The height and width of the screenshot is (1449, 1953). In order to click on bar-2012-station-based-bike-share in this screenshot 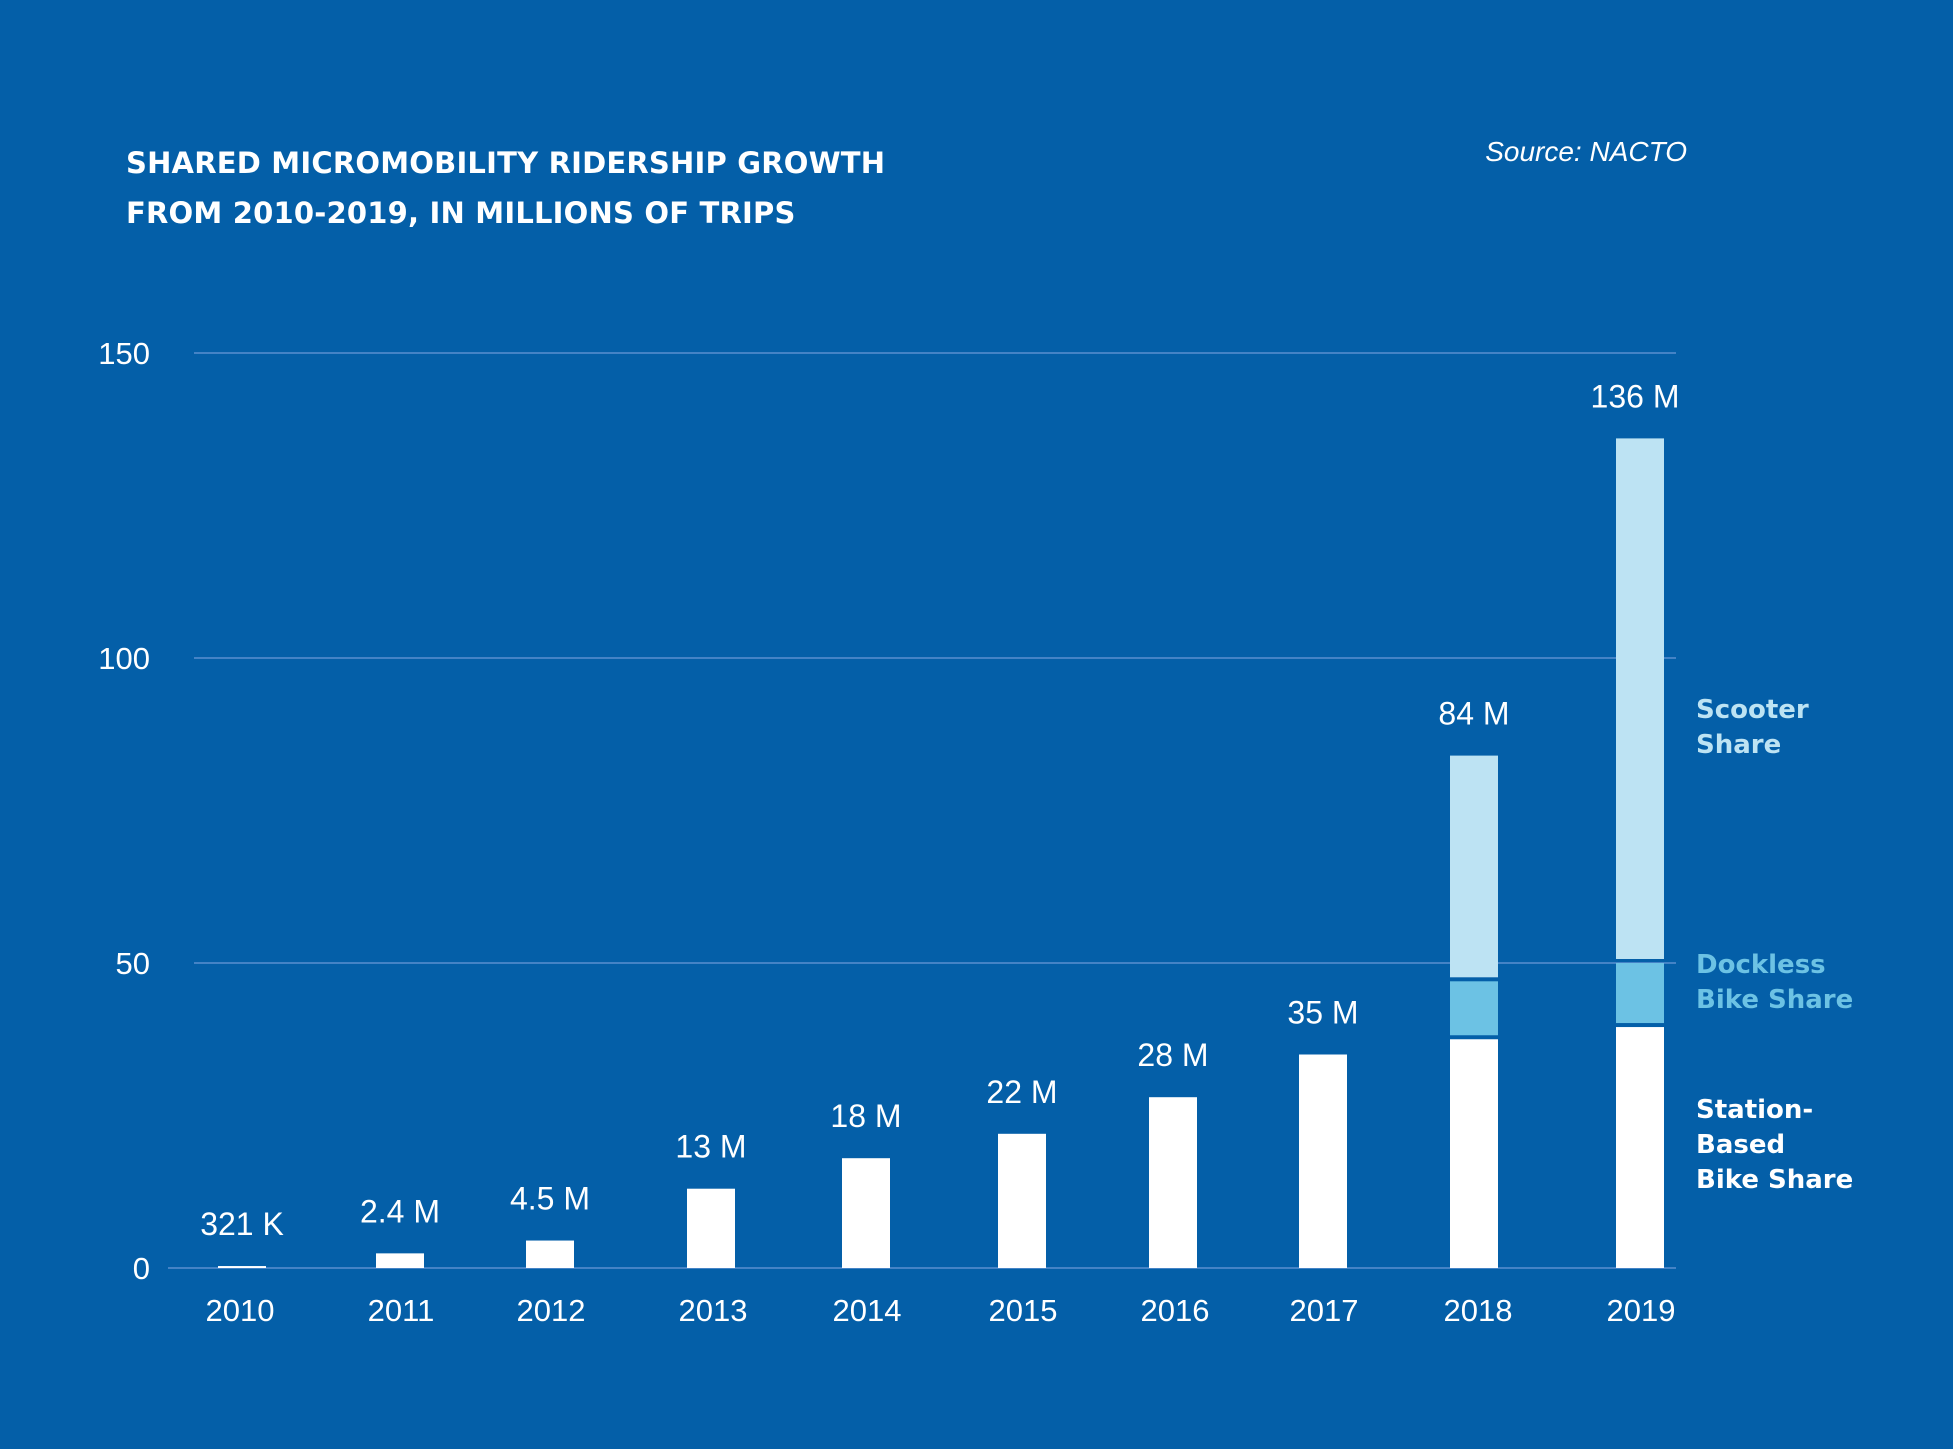, I will do `click(550, 1254)`.